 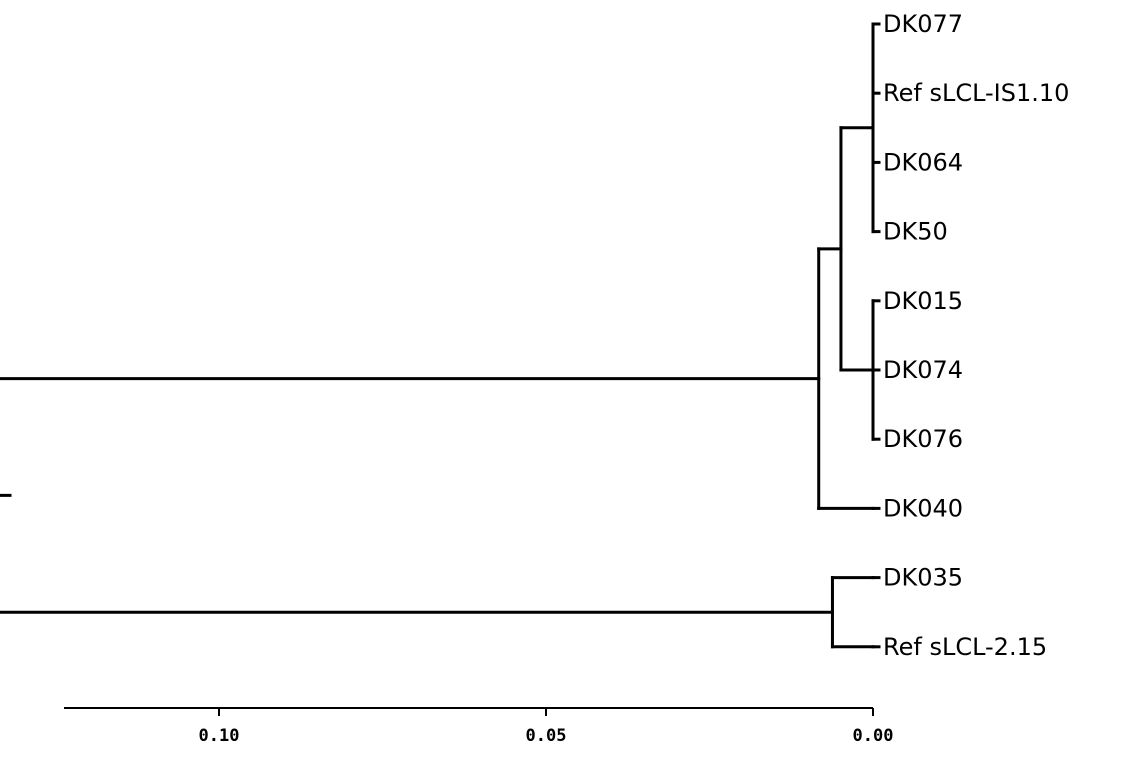 What do you see at coordinates (923, 24) in the screenshot?
I see `leaf-label: DK077` at bounding box center [923, 24].